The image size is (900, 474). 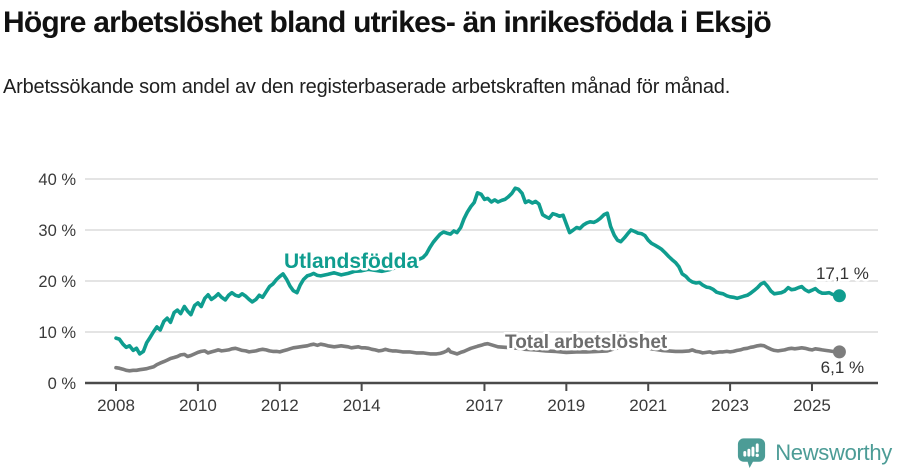 I want to click on end-value-label-utlandsfodda: 17,1 %, so click(x=842, y=273).